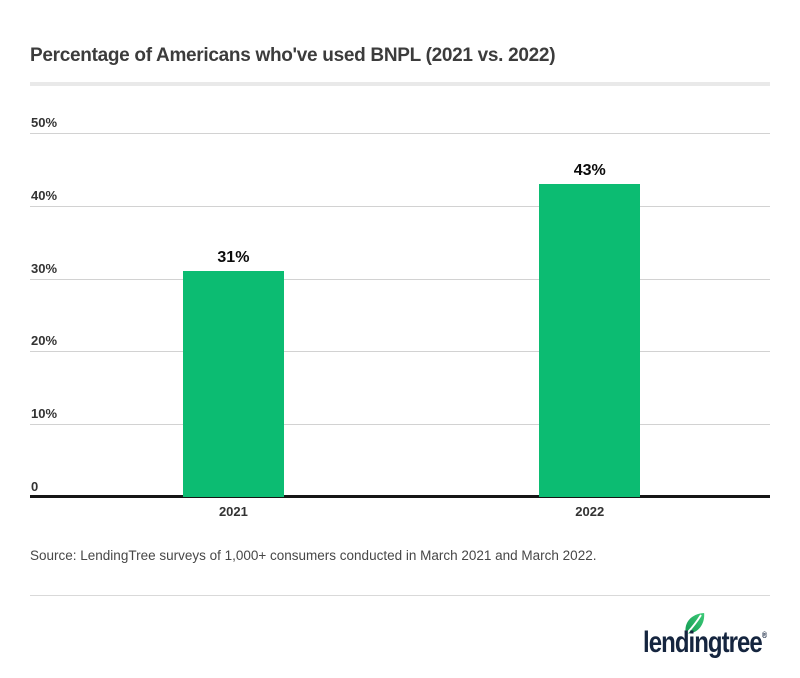 The height and width of the screenshot is (678, 800). I want to click on title-divider, so click(400, 84).